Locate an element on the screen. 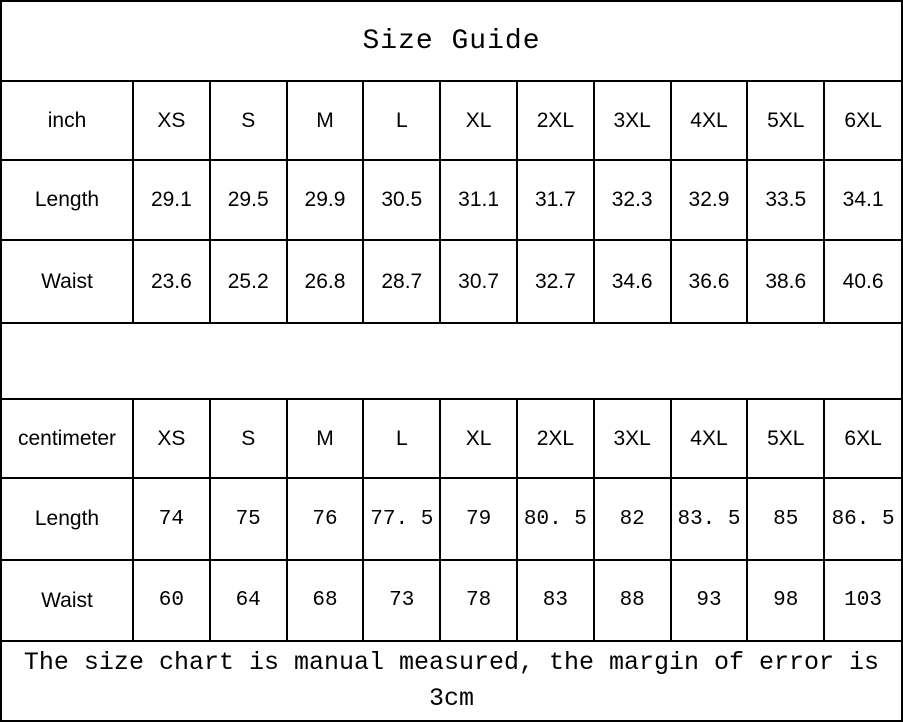  measurement-cell: 29.5 is located at coordinates (248, 200).